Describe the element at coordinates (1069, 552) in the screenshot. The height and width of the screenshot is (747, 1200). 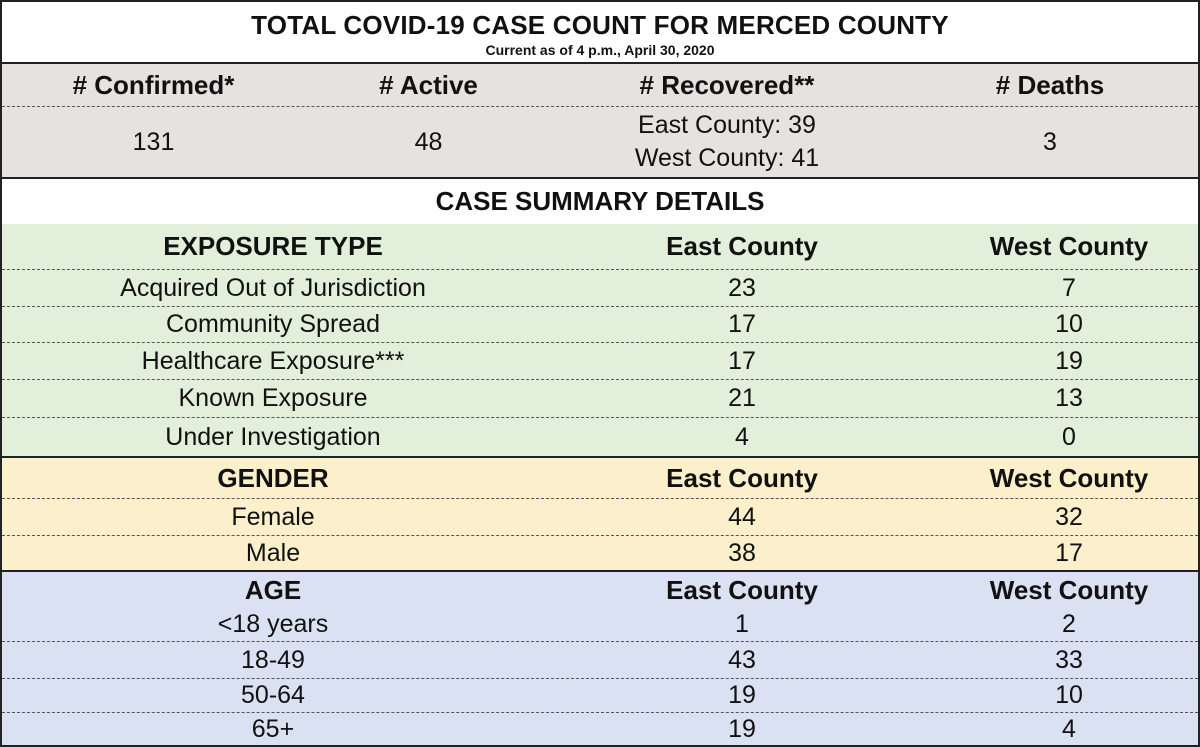
I see `row-west-value: 17` at that location.